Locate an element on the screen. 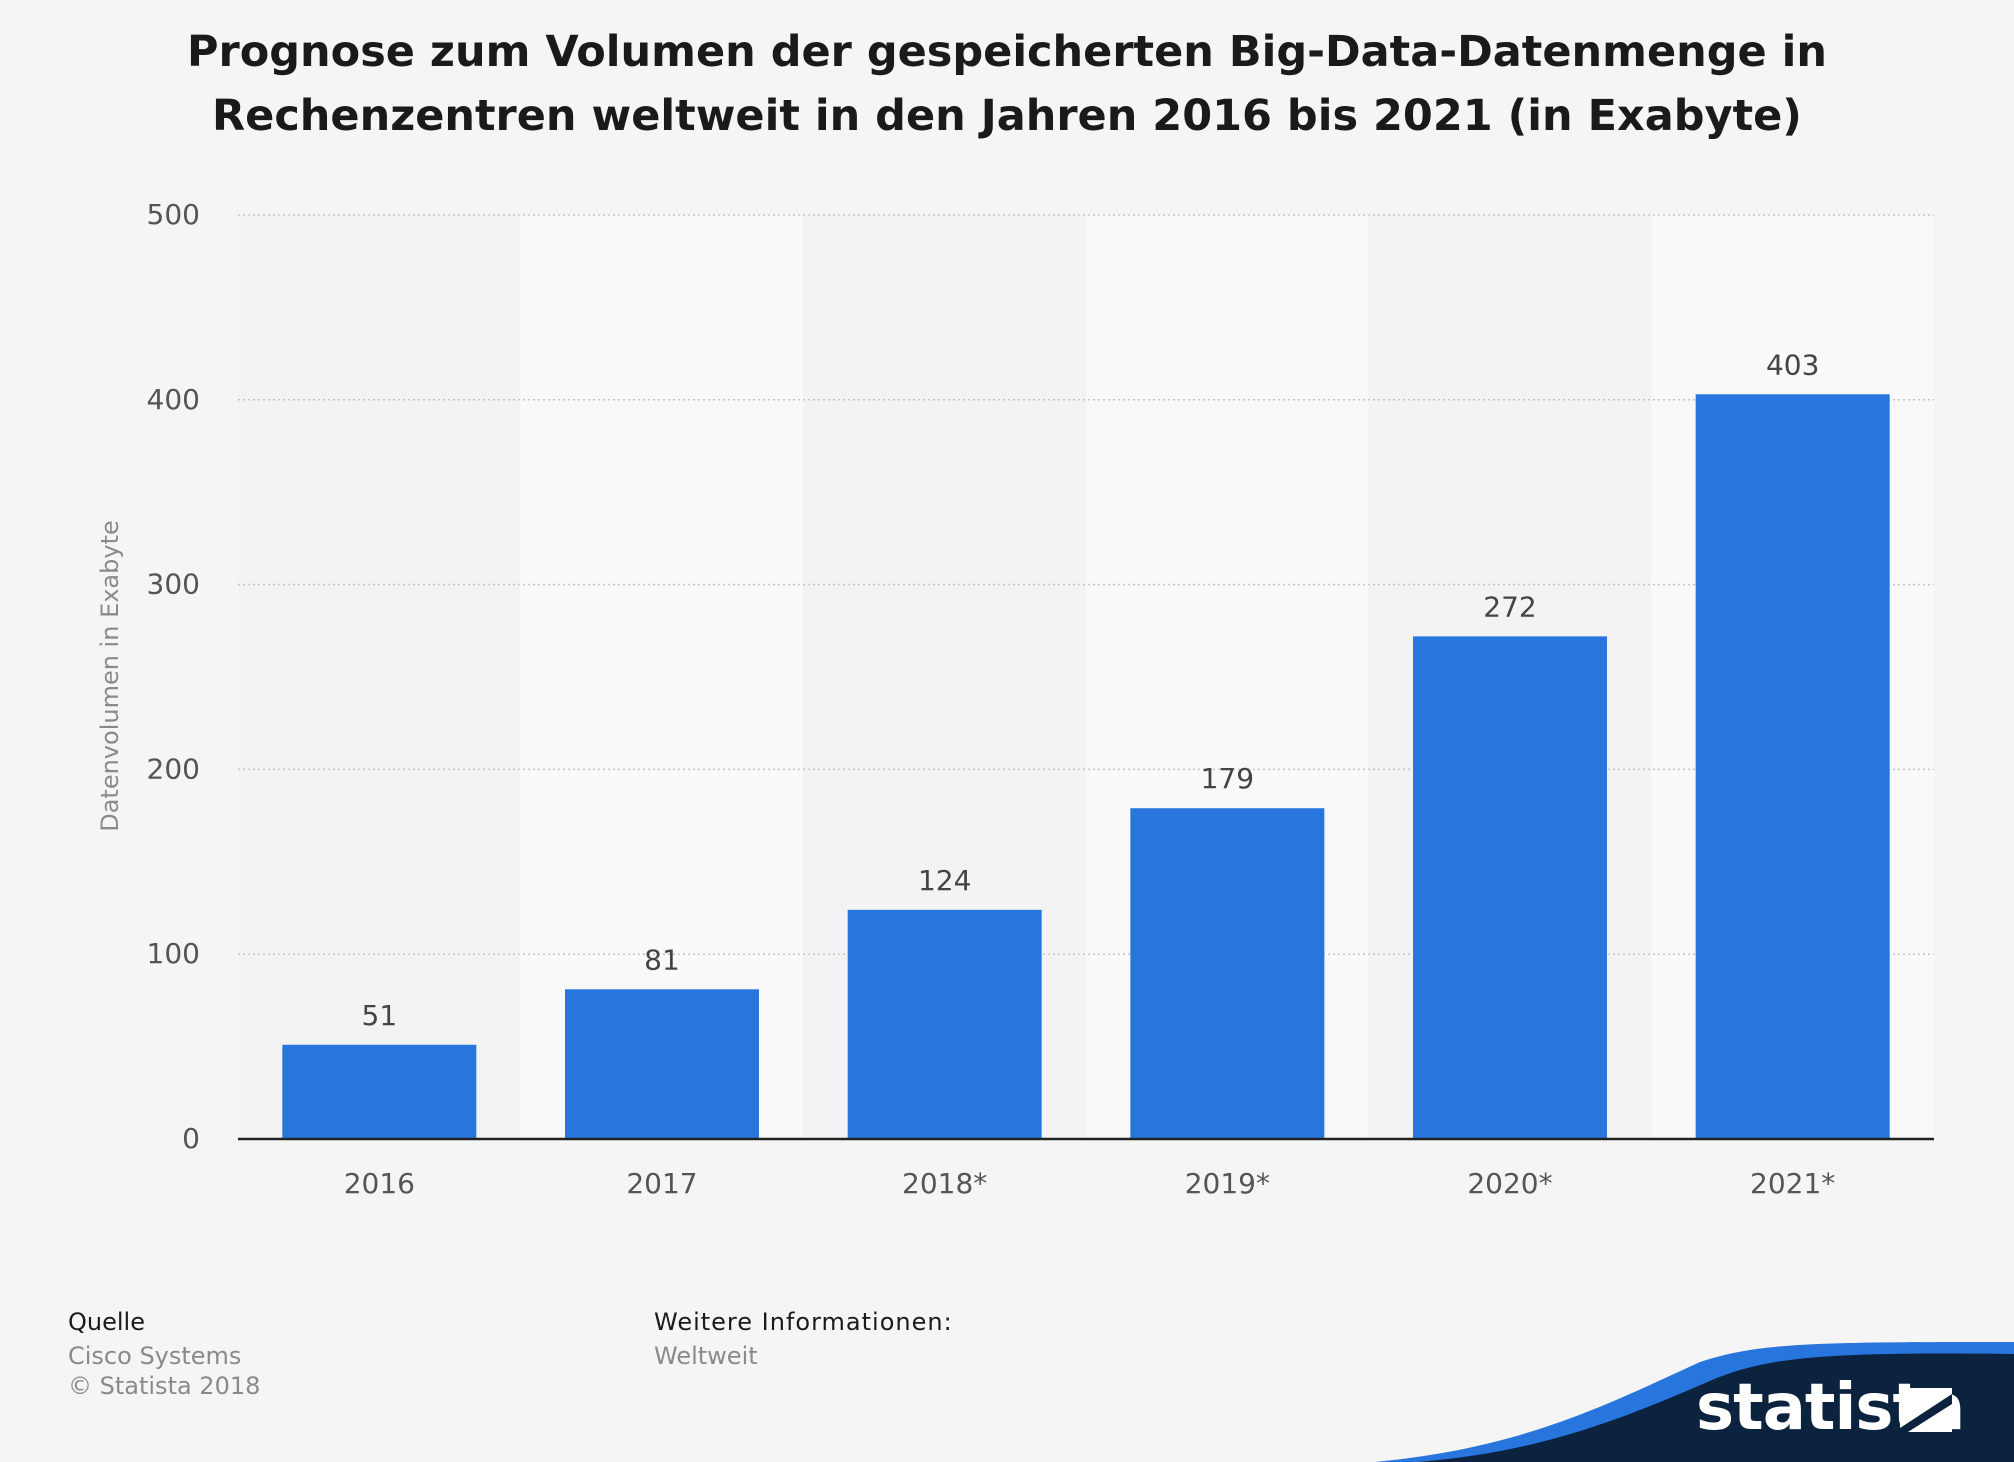 The image size is (2014, 1462). bar-value-label: 81 is located at coordinates (662, 959).